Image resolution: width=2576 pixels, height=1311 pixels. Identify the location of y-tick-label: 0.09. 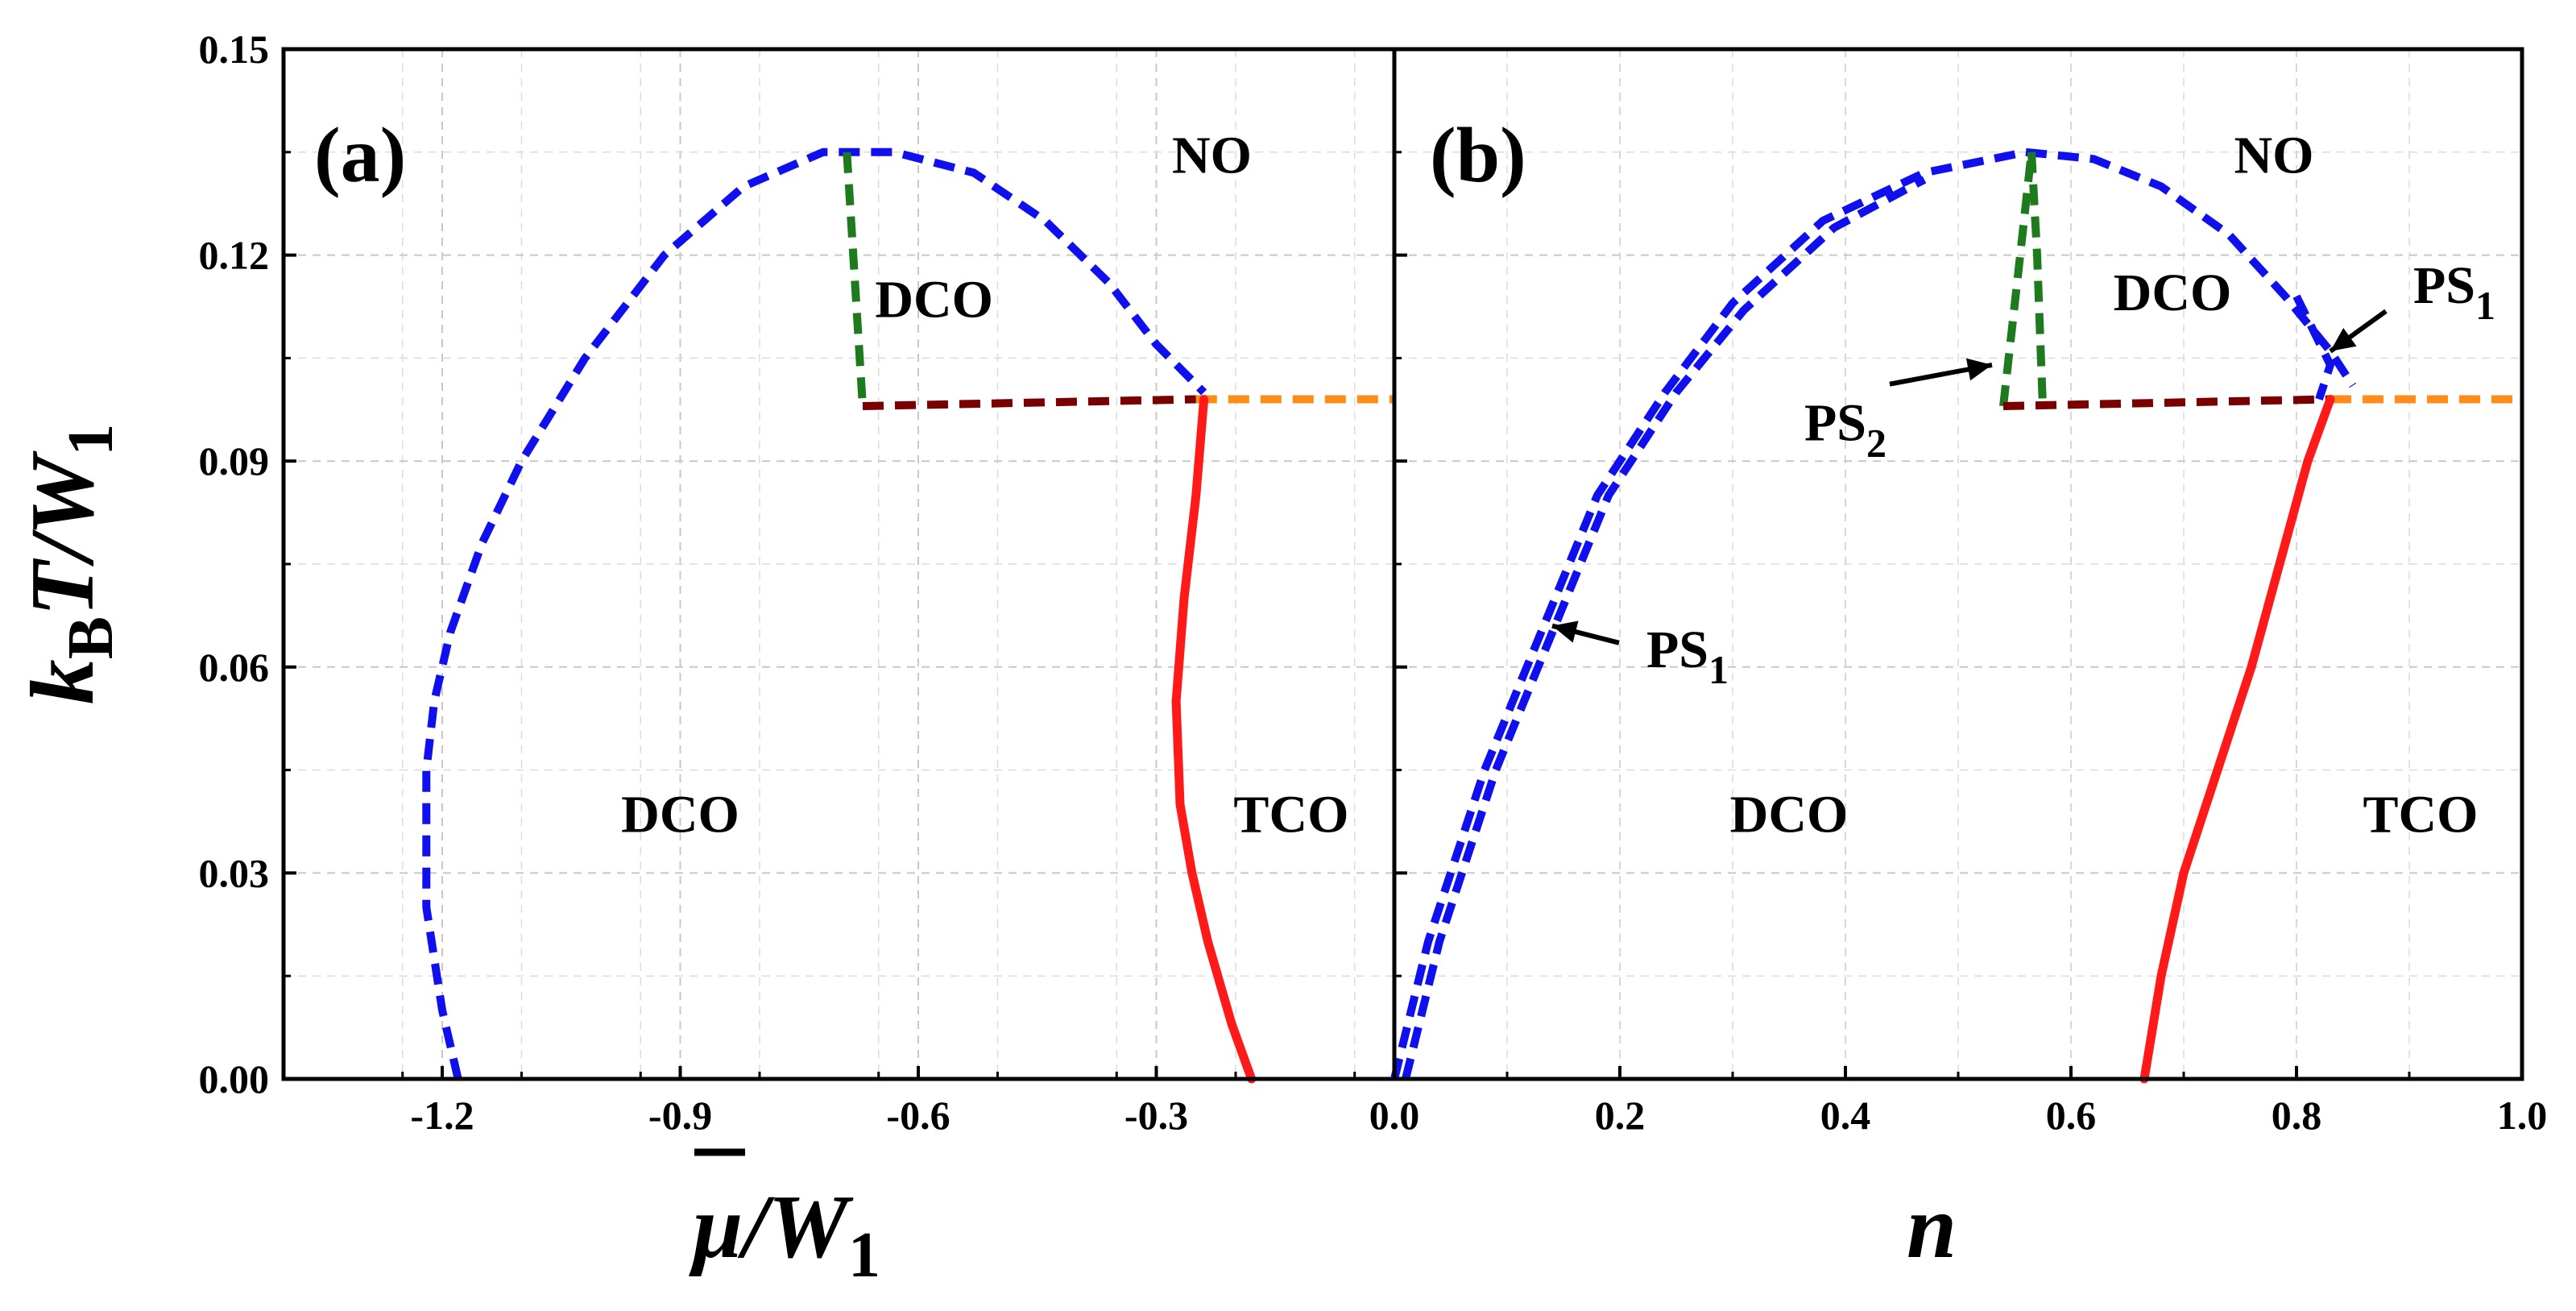
(234, 460).